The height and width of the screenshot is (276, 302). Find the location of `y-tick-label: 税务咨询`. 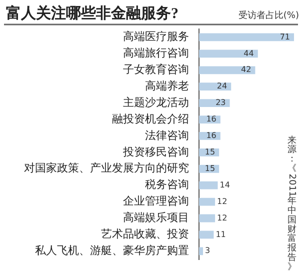

y-tick-label: 税务咨询 is located at coordinates (167, 185).